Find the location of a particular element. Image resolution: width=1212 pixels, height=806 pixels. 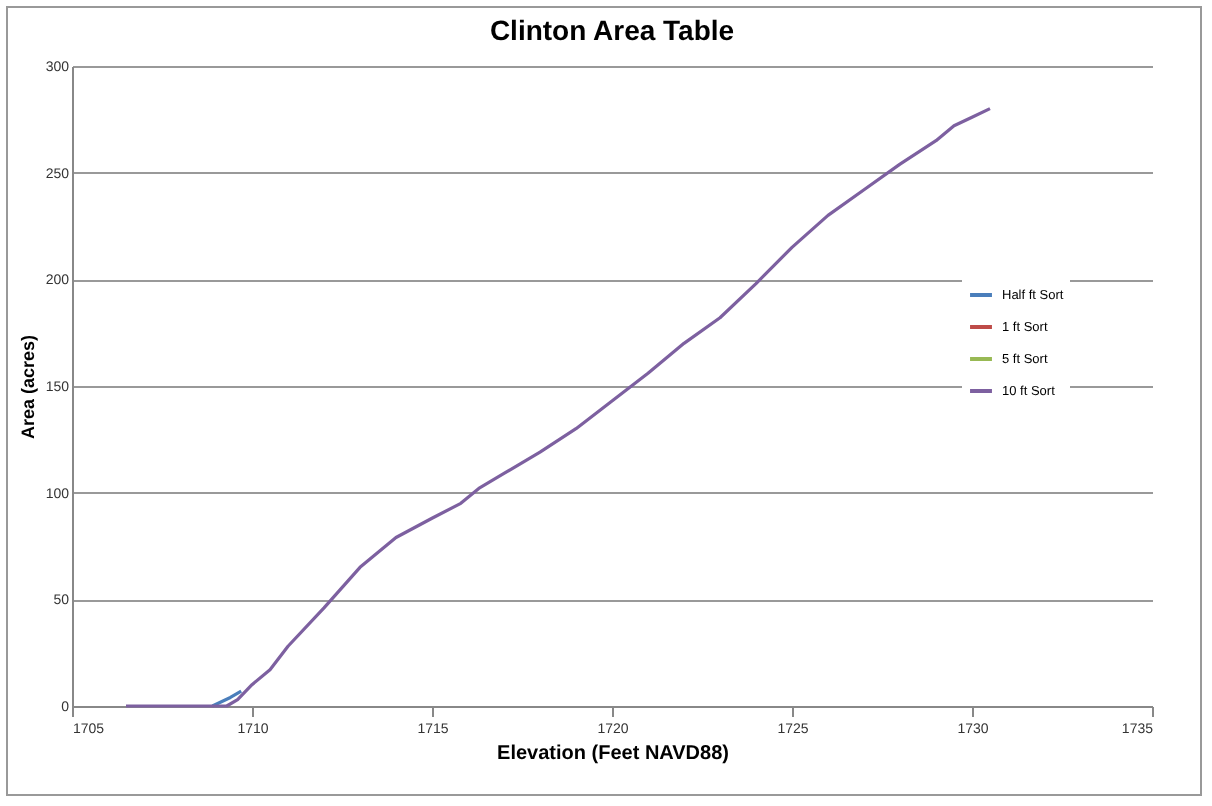

y-axis-title: Area (acres) is located at coordinates (27, 387).